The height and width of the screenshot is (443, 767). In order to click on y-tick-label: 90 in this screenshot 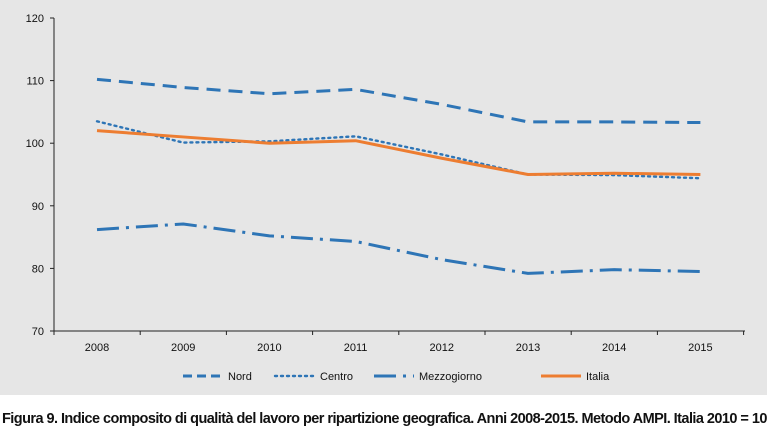, I will do `click(38, 207)`.